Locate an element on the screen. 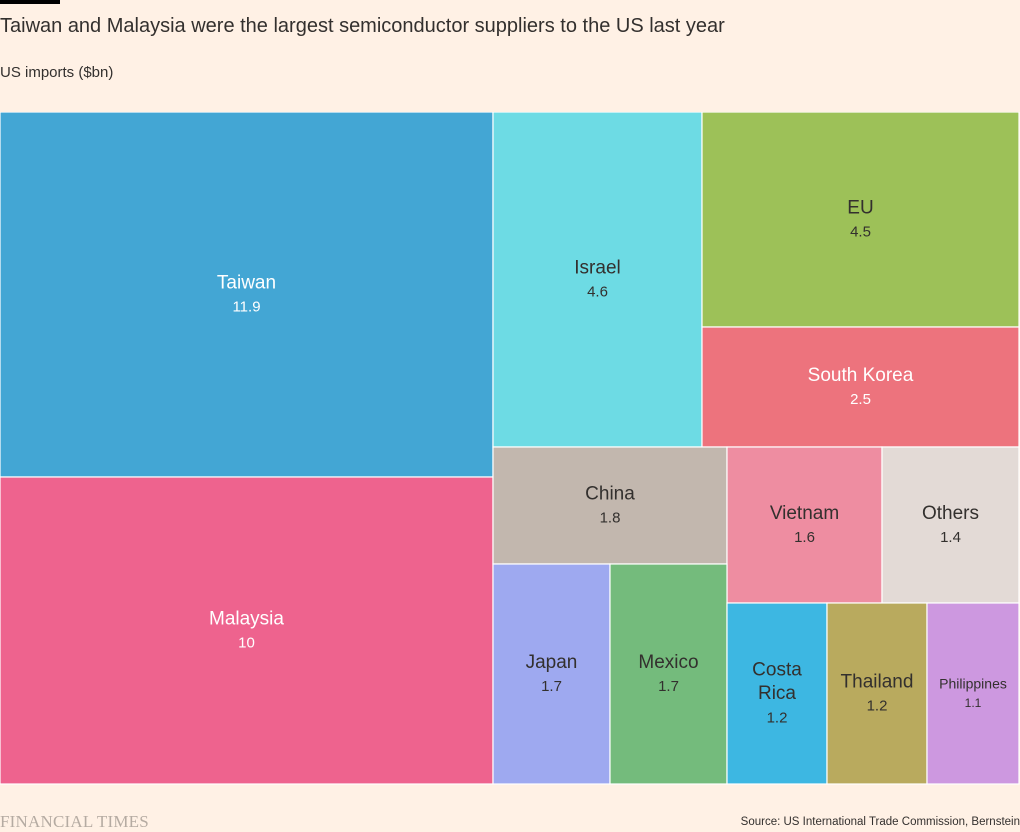  cell-value-china: 1.8 is located at coordinates (610, 518).